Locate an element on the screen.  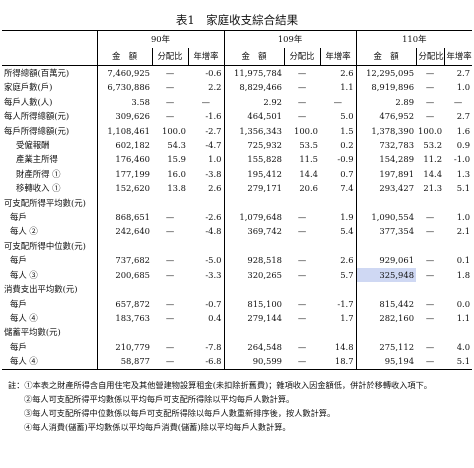
growth-cell: 0.2 is located at coordinates (347, 145).